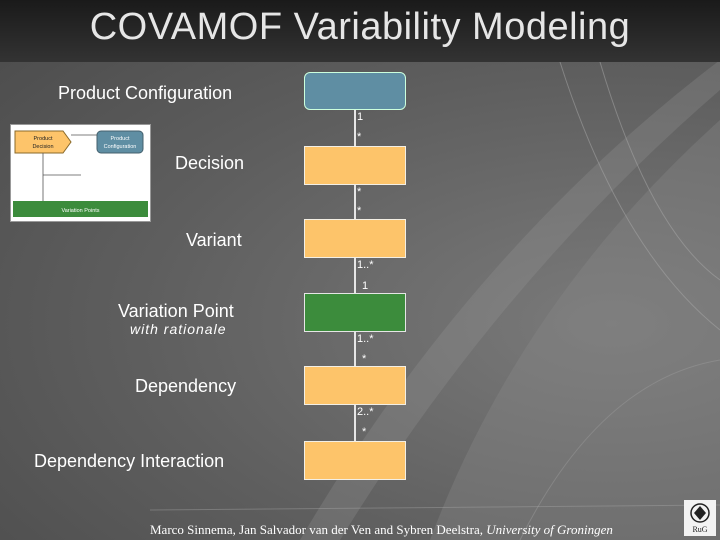 This screenshot has width=720, height=540. What do you see at coordinates (145, 93) in the screenshot?
I see `label-product-configuration: Product Configuration` at bounding box center [145, 93].